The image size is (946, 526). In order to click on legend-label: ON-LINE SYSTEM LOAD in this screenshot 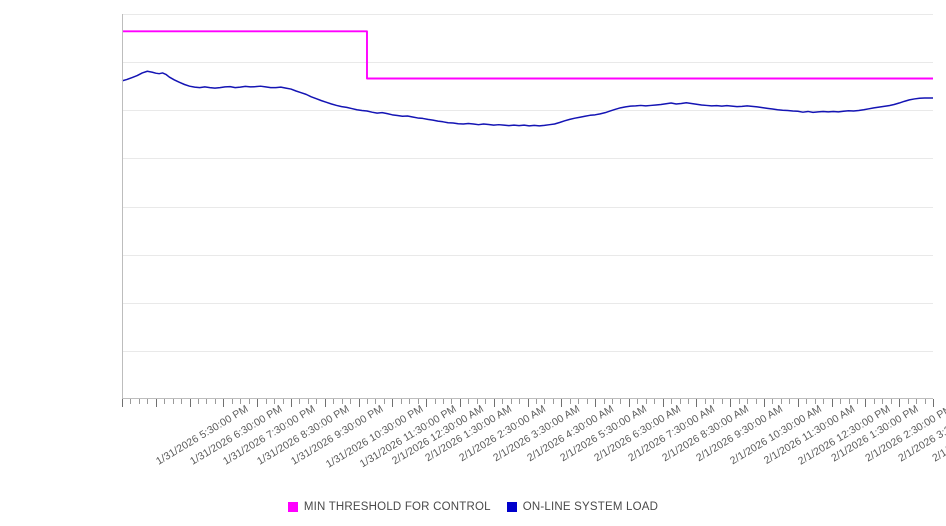, I will do `click(590, 507)`.